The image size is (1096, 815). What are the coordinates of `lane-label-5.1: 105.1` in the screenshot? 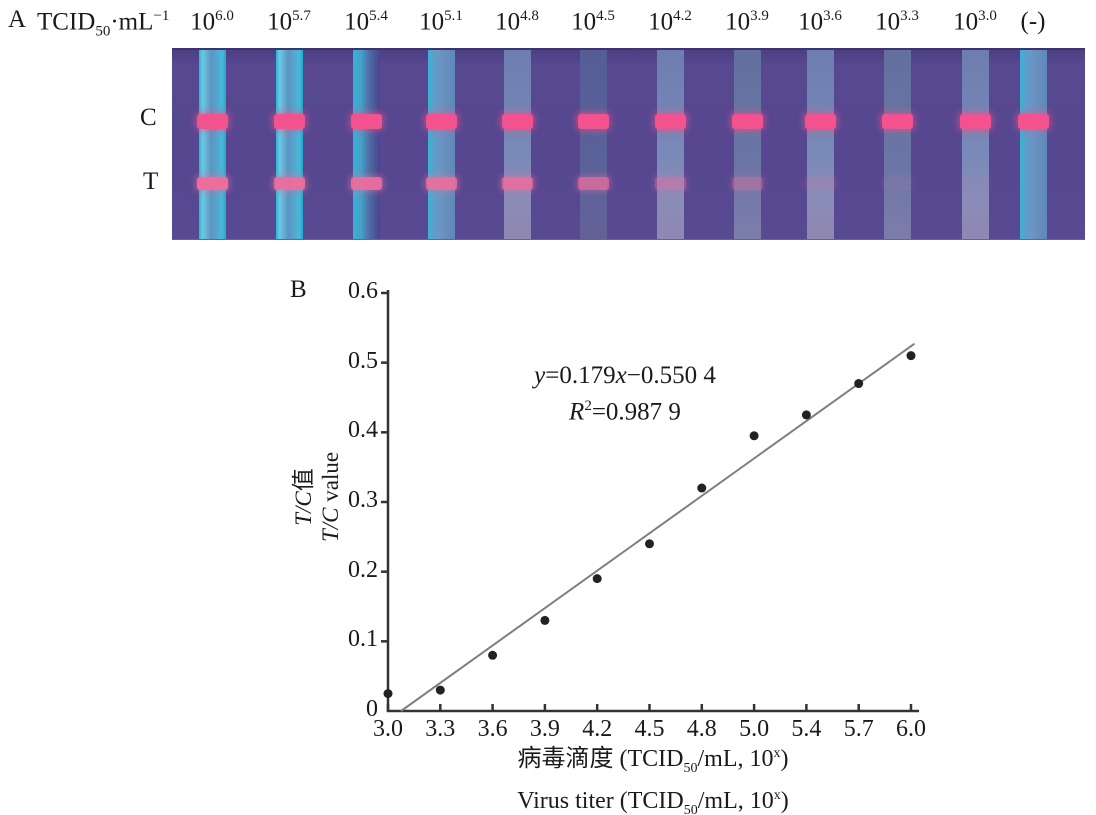 It's located at (441, 22).